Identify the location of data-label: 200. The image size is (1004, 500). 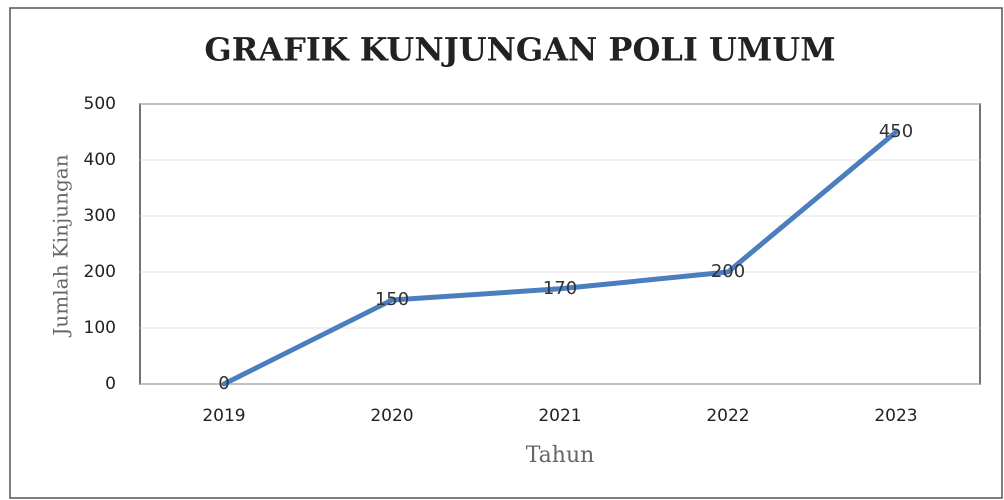
(728, 271).